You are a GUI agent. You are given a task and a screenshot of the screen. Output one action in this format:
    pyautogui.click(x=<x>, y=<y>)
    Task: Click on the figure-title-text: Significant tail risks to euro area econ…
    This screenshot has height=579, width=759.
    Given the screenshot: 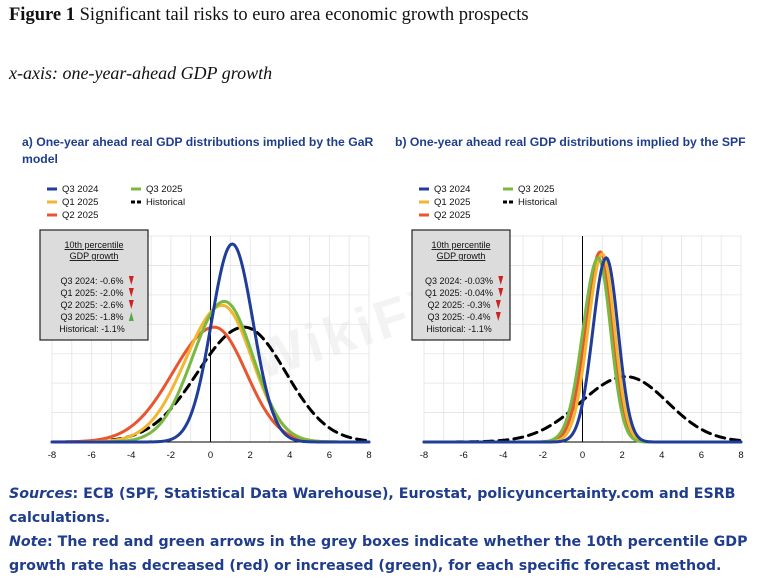 What is the action you would take?
    pyautogui.click(x=304, y=15)
    